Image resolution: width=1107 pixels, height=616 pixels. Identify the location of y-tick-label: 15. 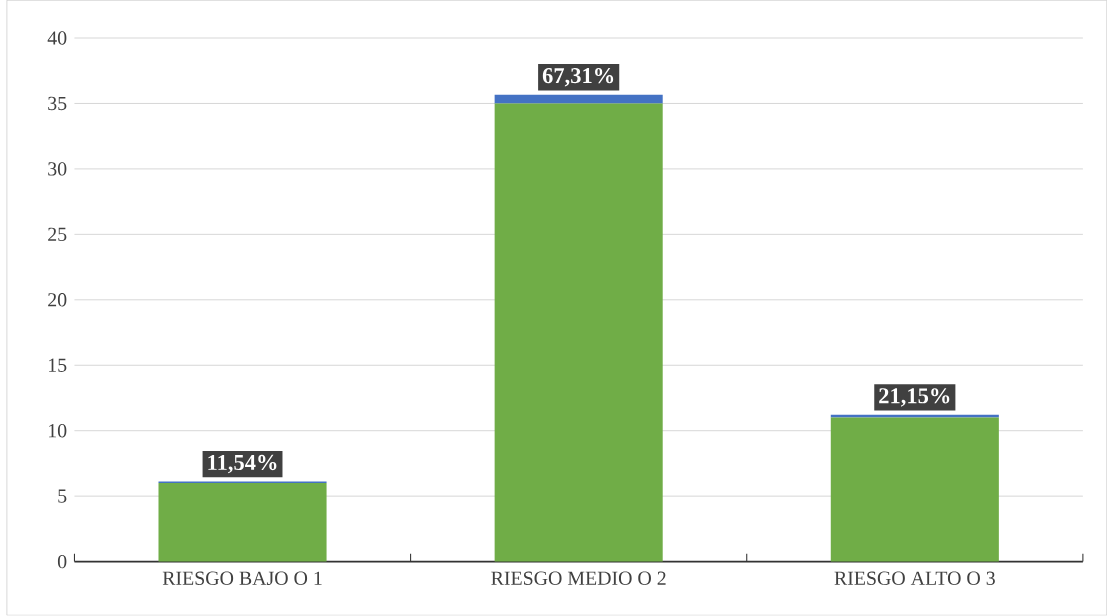
(58, 365).